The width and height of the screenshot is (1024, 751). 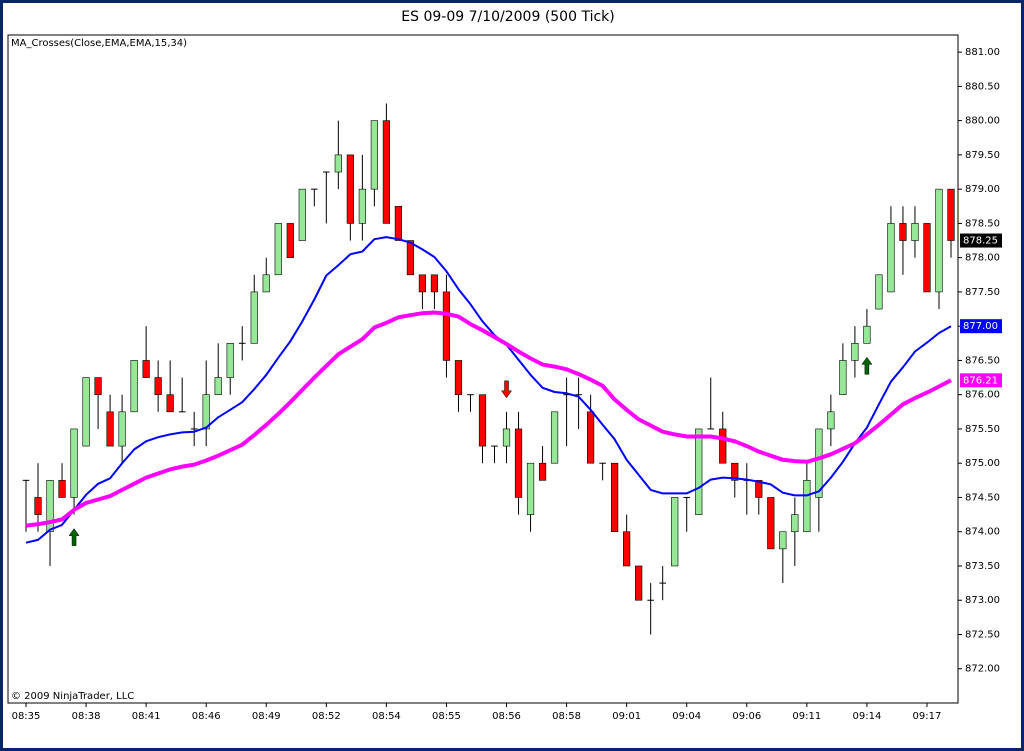 I want to click on y-tick-label: 873.50, so click(x=982, y=566).